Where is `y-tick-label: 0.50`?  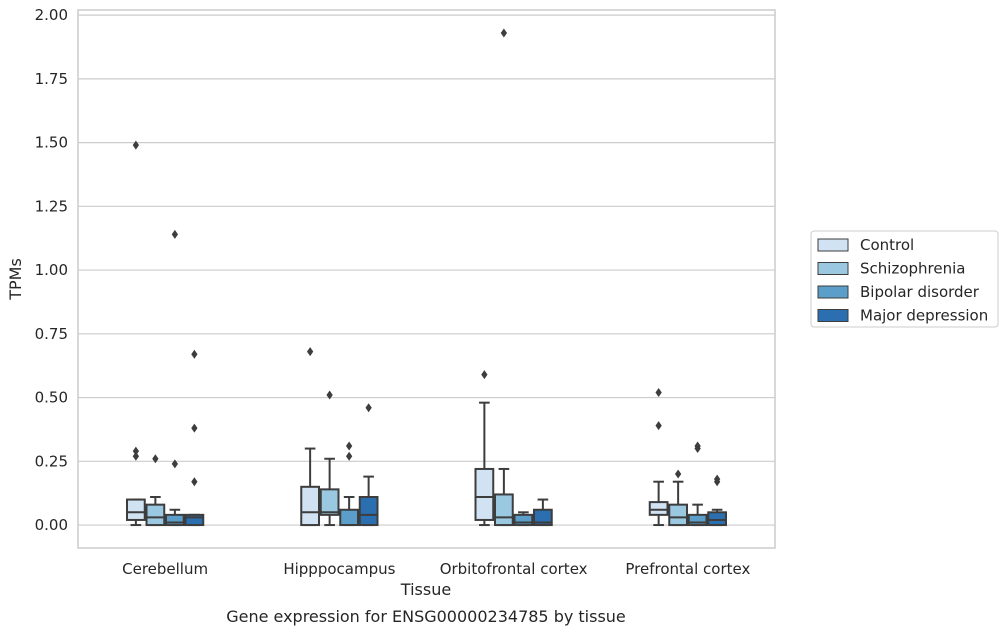
y-tick-label: 0.50 is located at coordinates (51, 398).